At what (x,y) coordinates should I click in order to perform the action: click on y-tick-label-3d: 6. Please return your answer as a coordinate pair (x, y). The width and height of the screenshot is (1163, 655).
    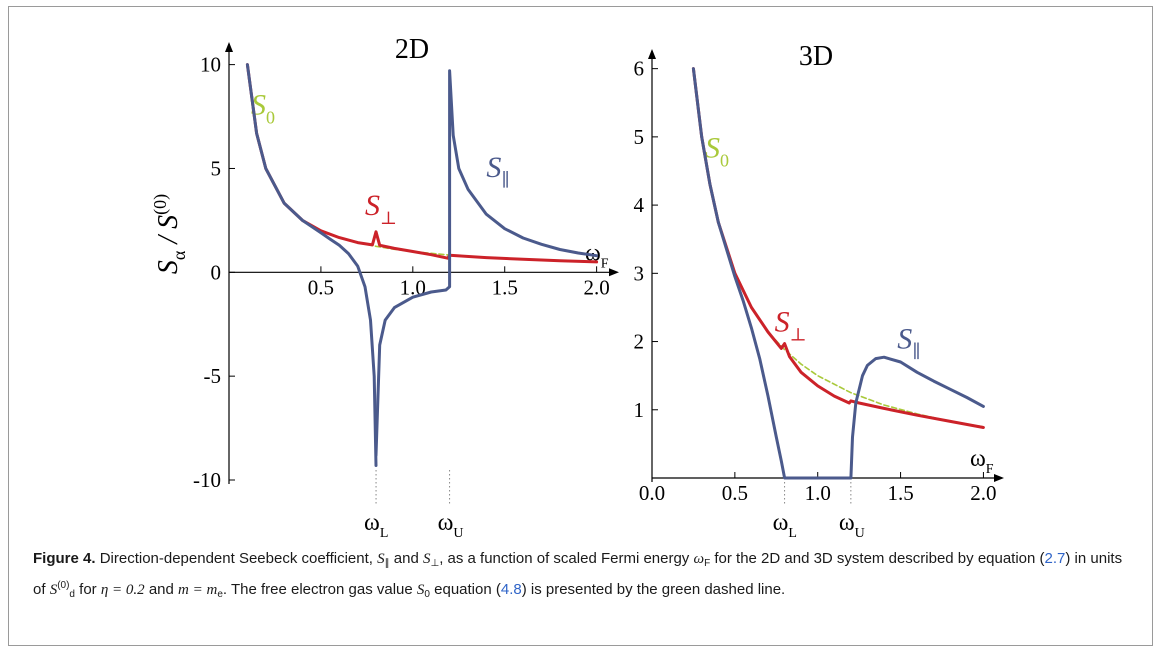
    Looking at the image, I should click on (639, 69).